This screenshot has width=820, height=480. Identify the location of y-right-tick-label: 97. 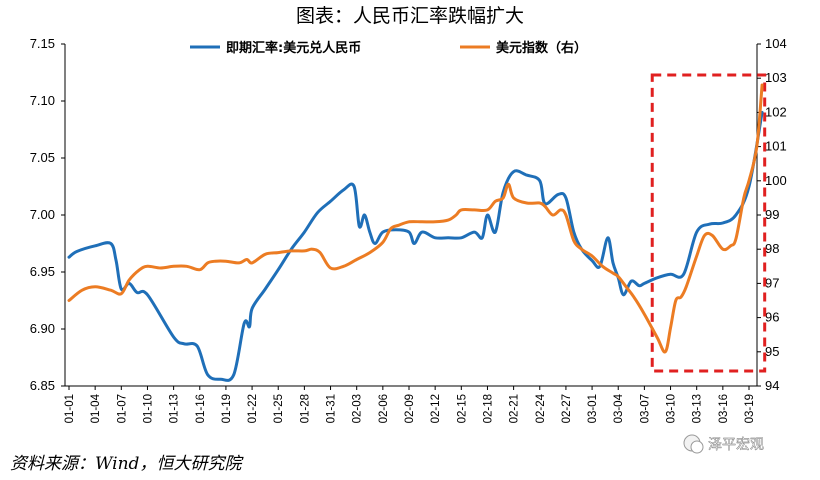
(772, 282).